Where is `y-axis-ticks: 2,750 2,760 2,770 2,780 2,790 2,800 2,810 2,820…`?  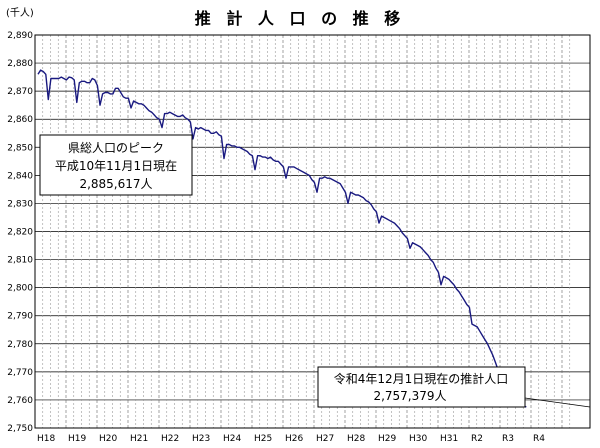
y-axis-ticks: 2,750 2,760 2,770 2,780 2,790 2,800 2,810 2,820… is located at coordinates (20, 232).